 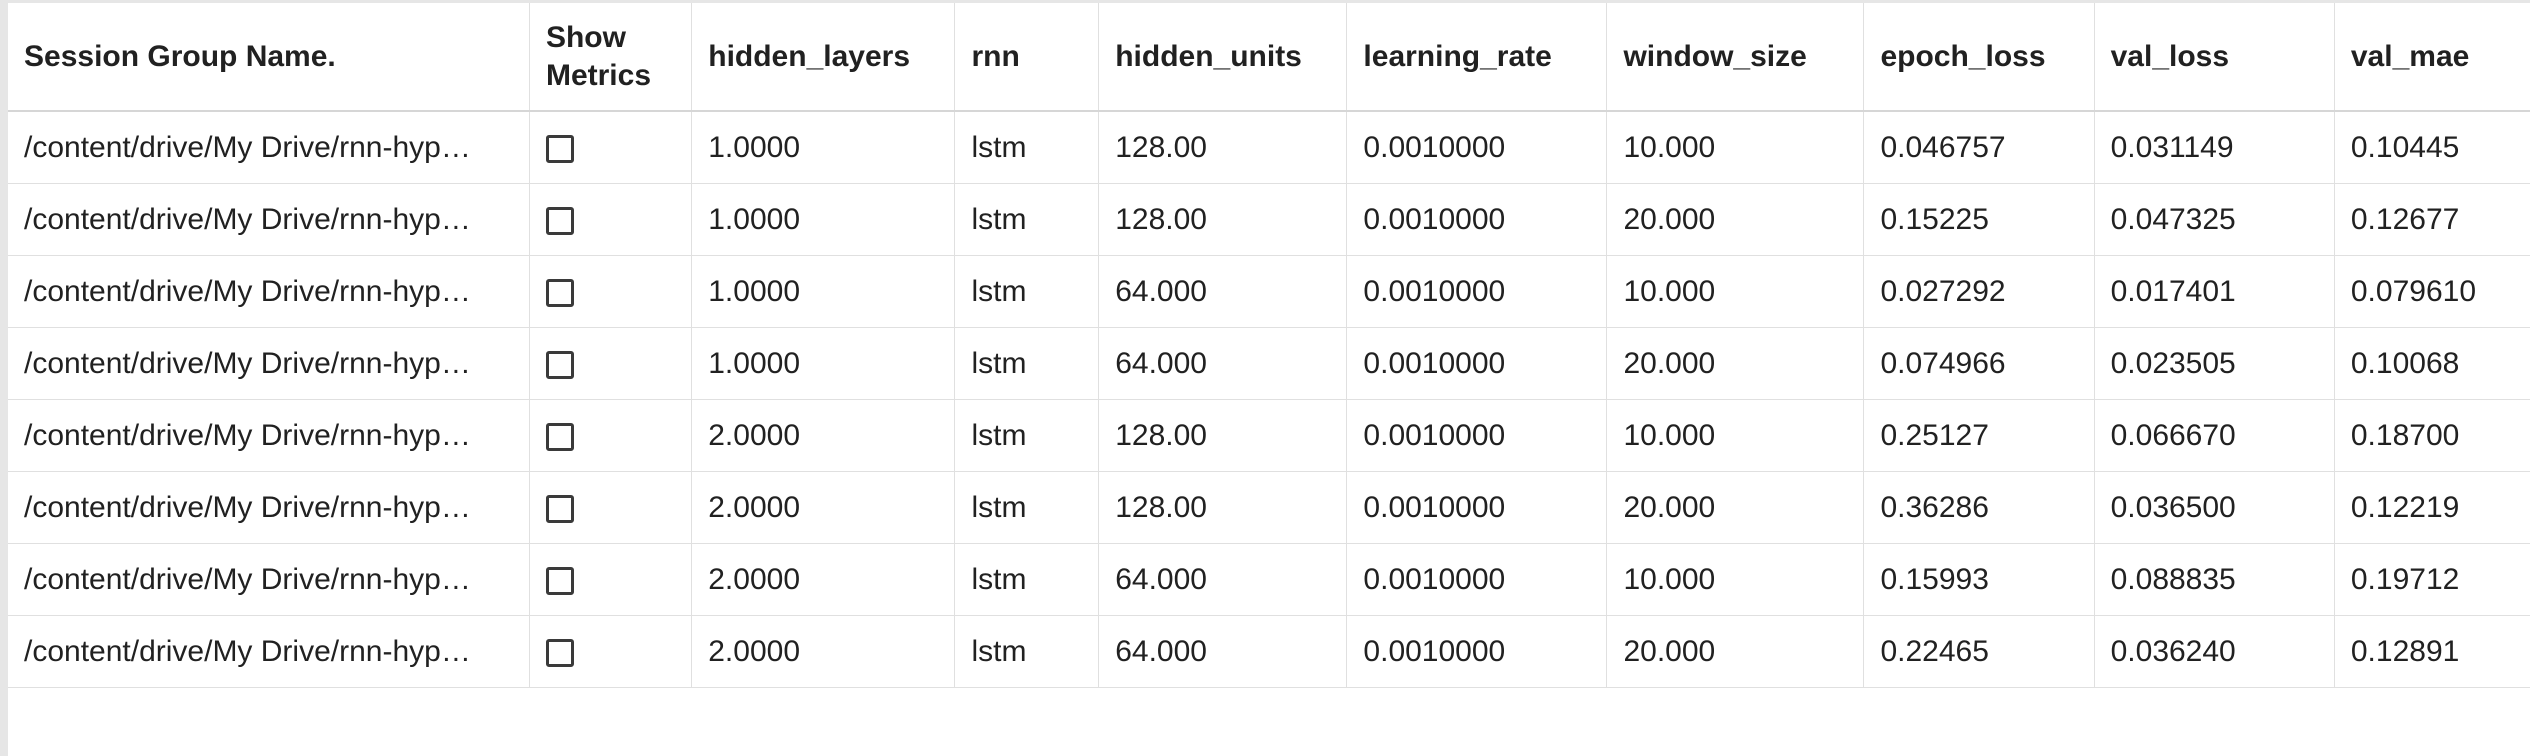 I want to click on header-hidden-layers: hidden_layers, so click(x=823, y=57).